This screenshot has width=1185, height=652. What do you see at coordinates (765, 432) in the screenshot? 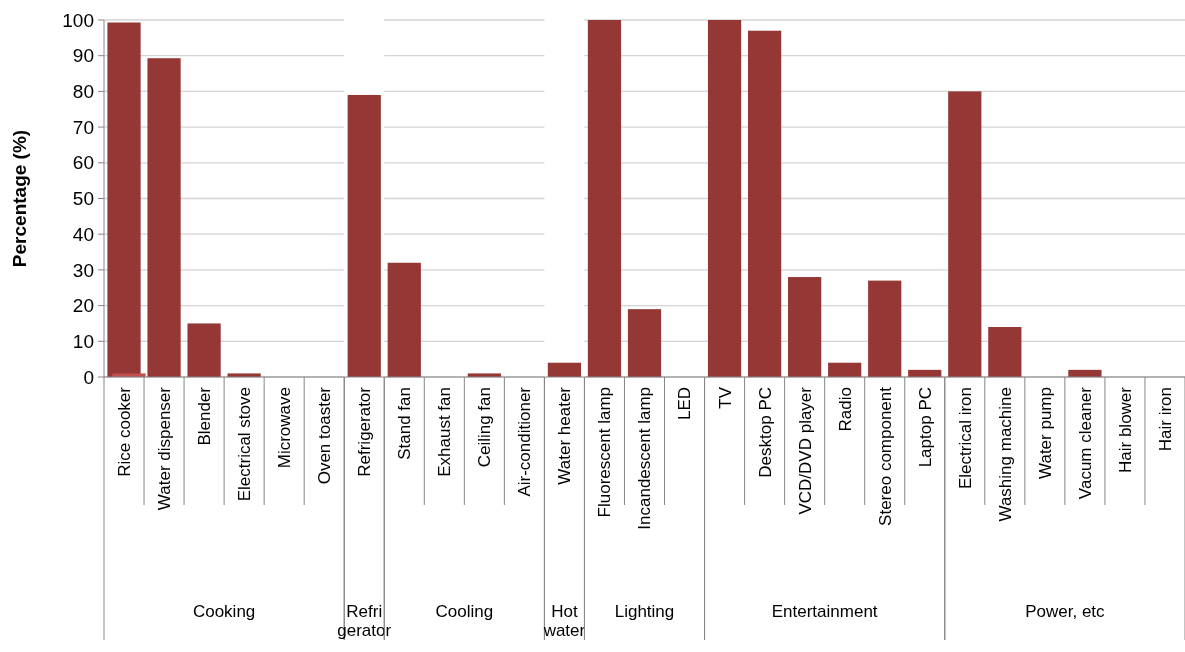
I see `x-tick-label: Desktop PC` at bounding box center [765, 432].